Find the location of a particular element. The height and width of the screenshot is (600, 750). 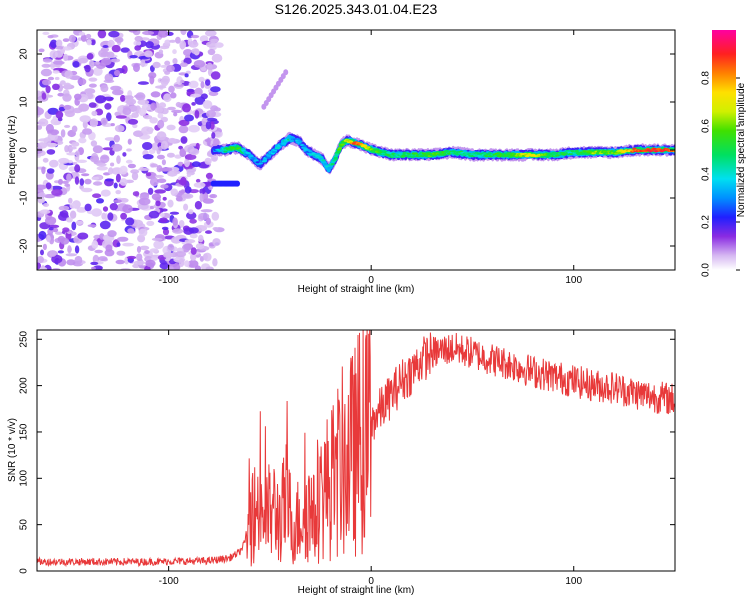

heatmap-y-tick-label: 20 is located at coordinates (24, 54).